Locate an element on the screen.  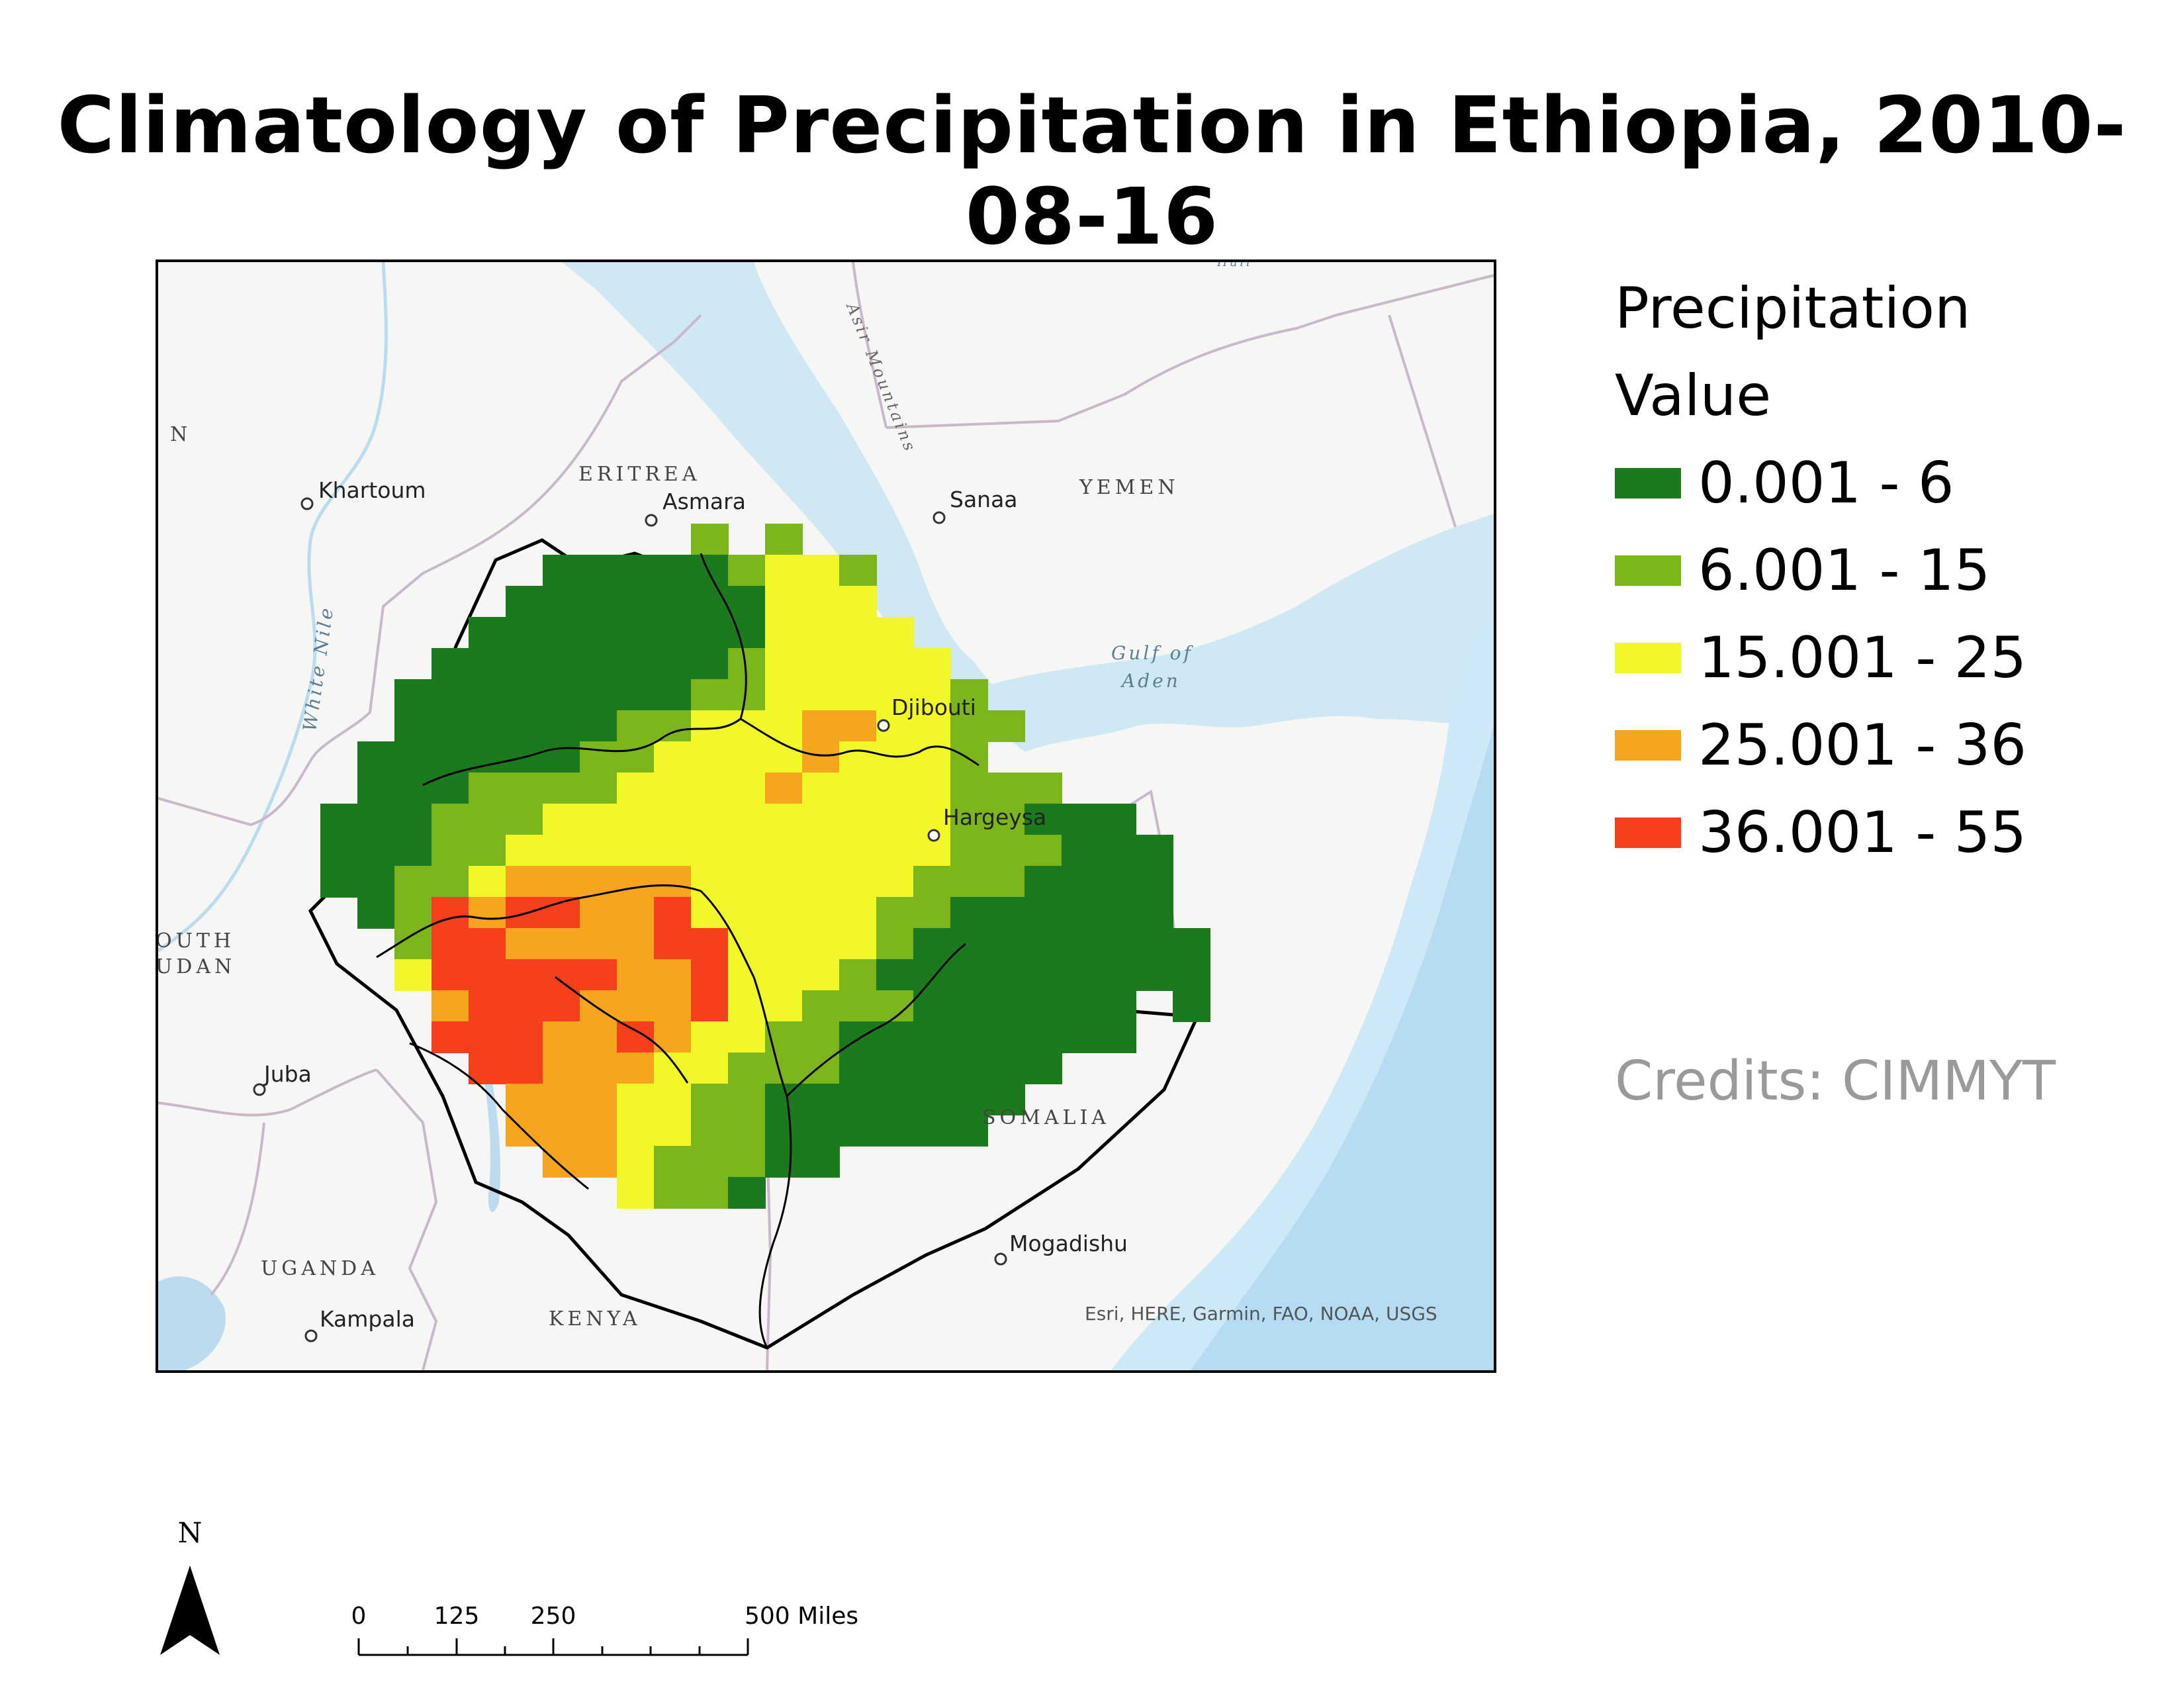
city-hargeysa: Hargeysa is located at coordinates (994, 817).